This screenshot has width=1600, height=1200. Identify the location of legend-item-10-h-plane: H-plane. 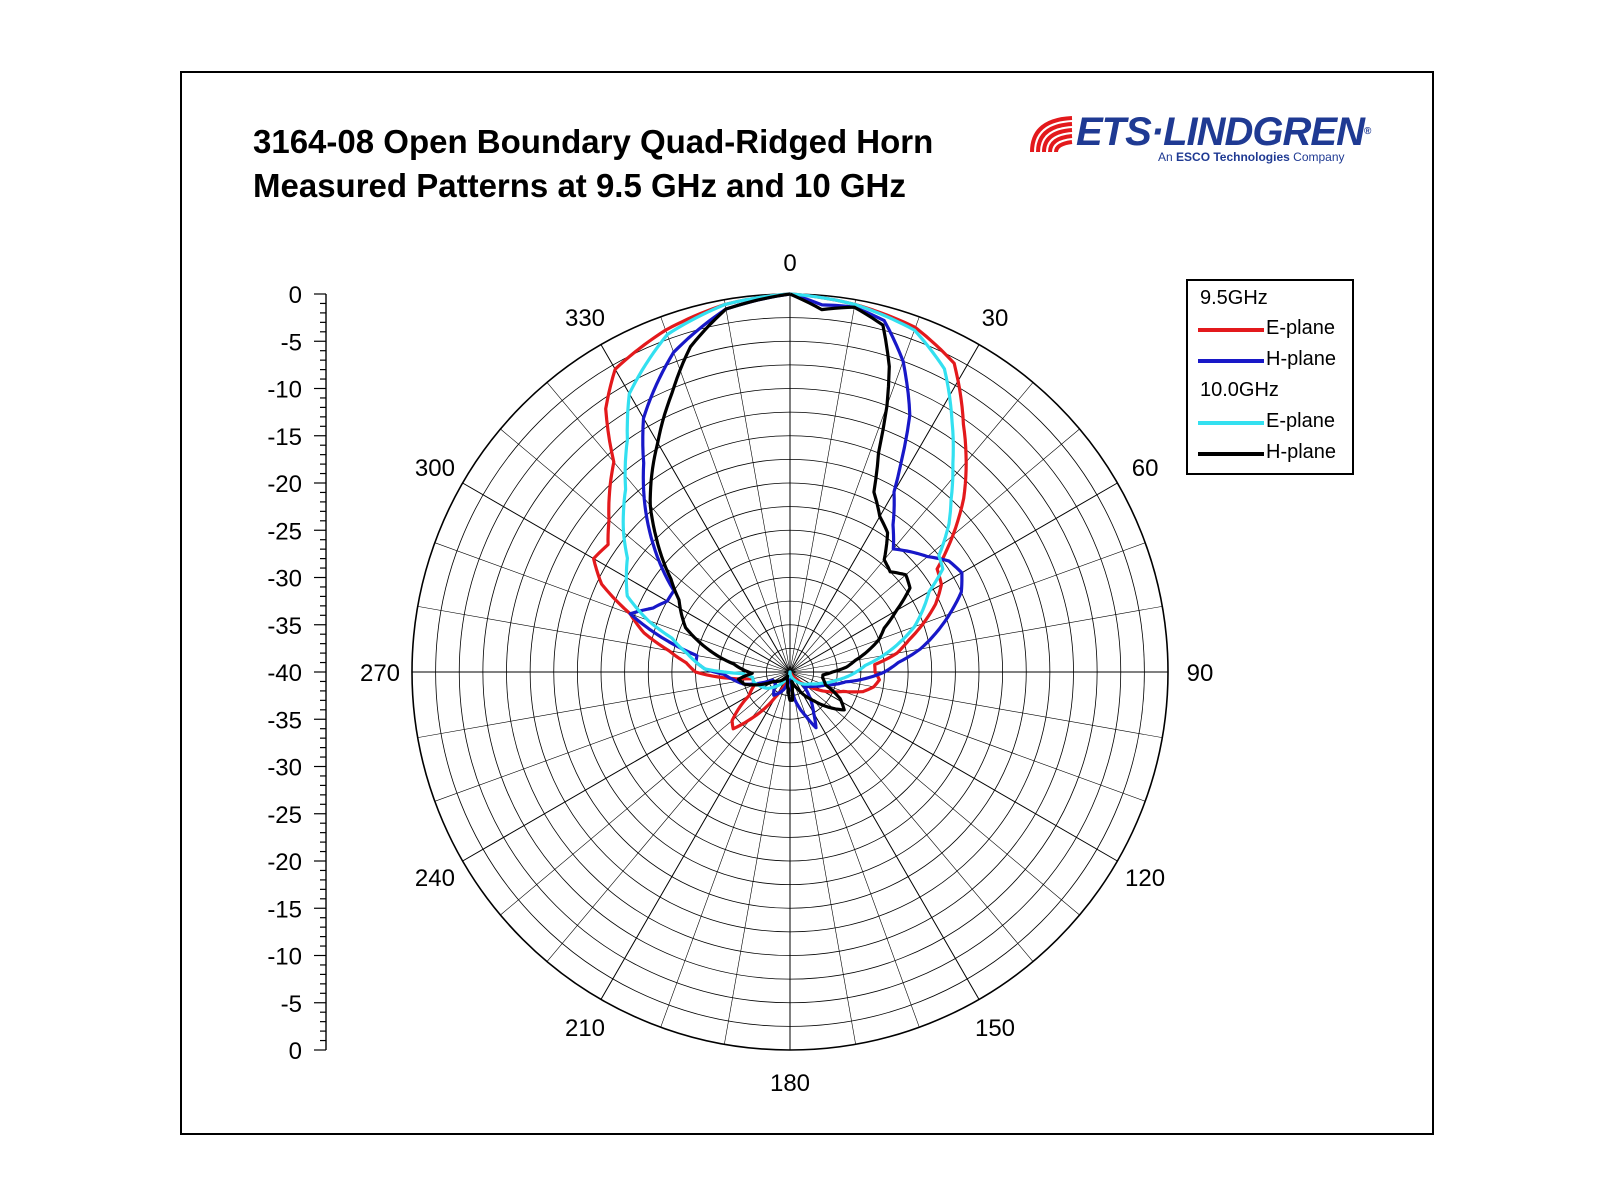
(1273, 453).